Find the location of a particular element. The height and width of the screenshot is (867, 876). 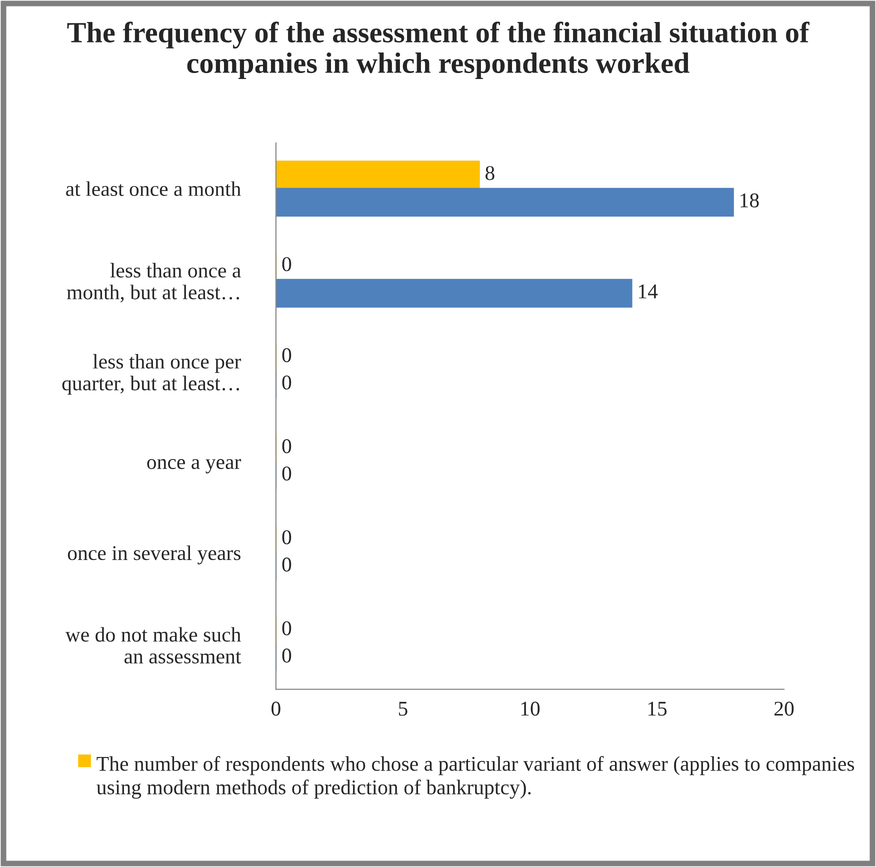

y-tick-label: we do not make such an assessment is located at coordinates (153, 645).